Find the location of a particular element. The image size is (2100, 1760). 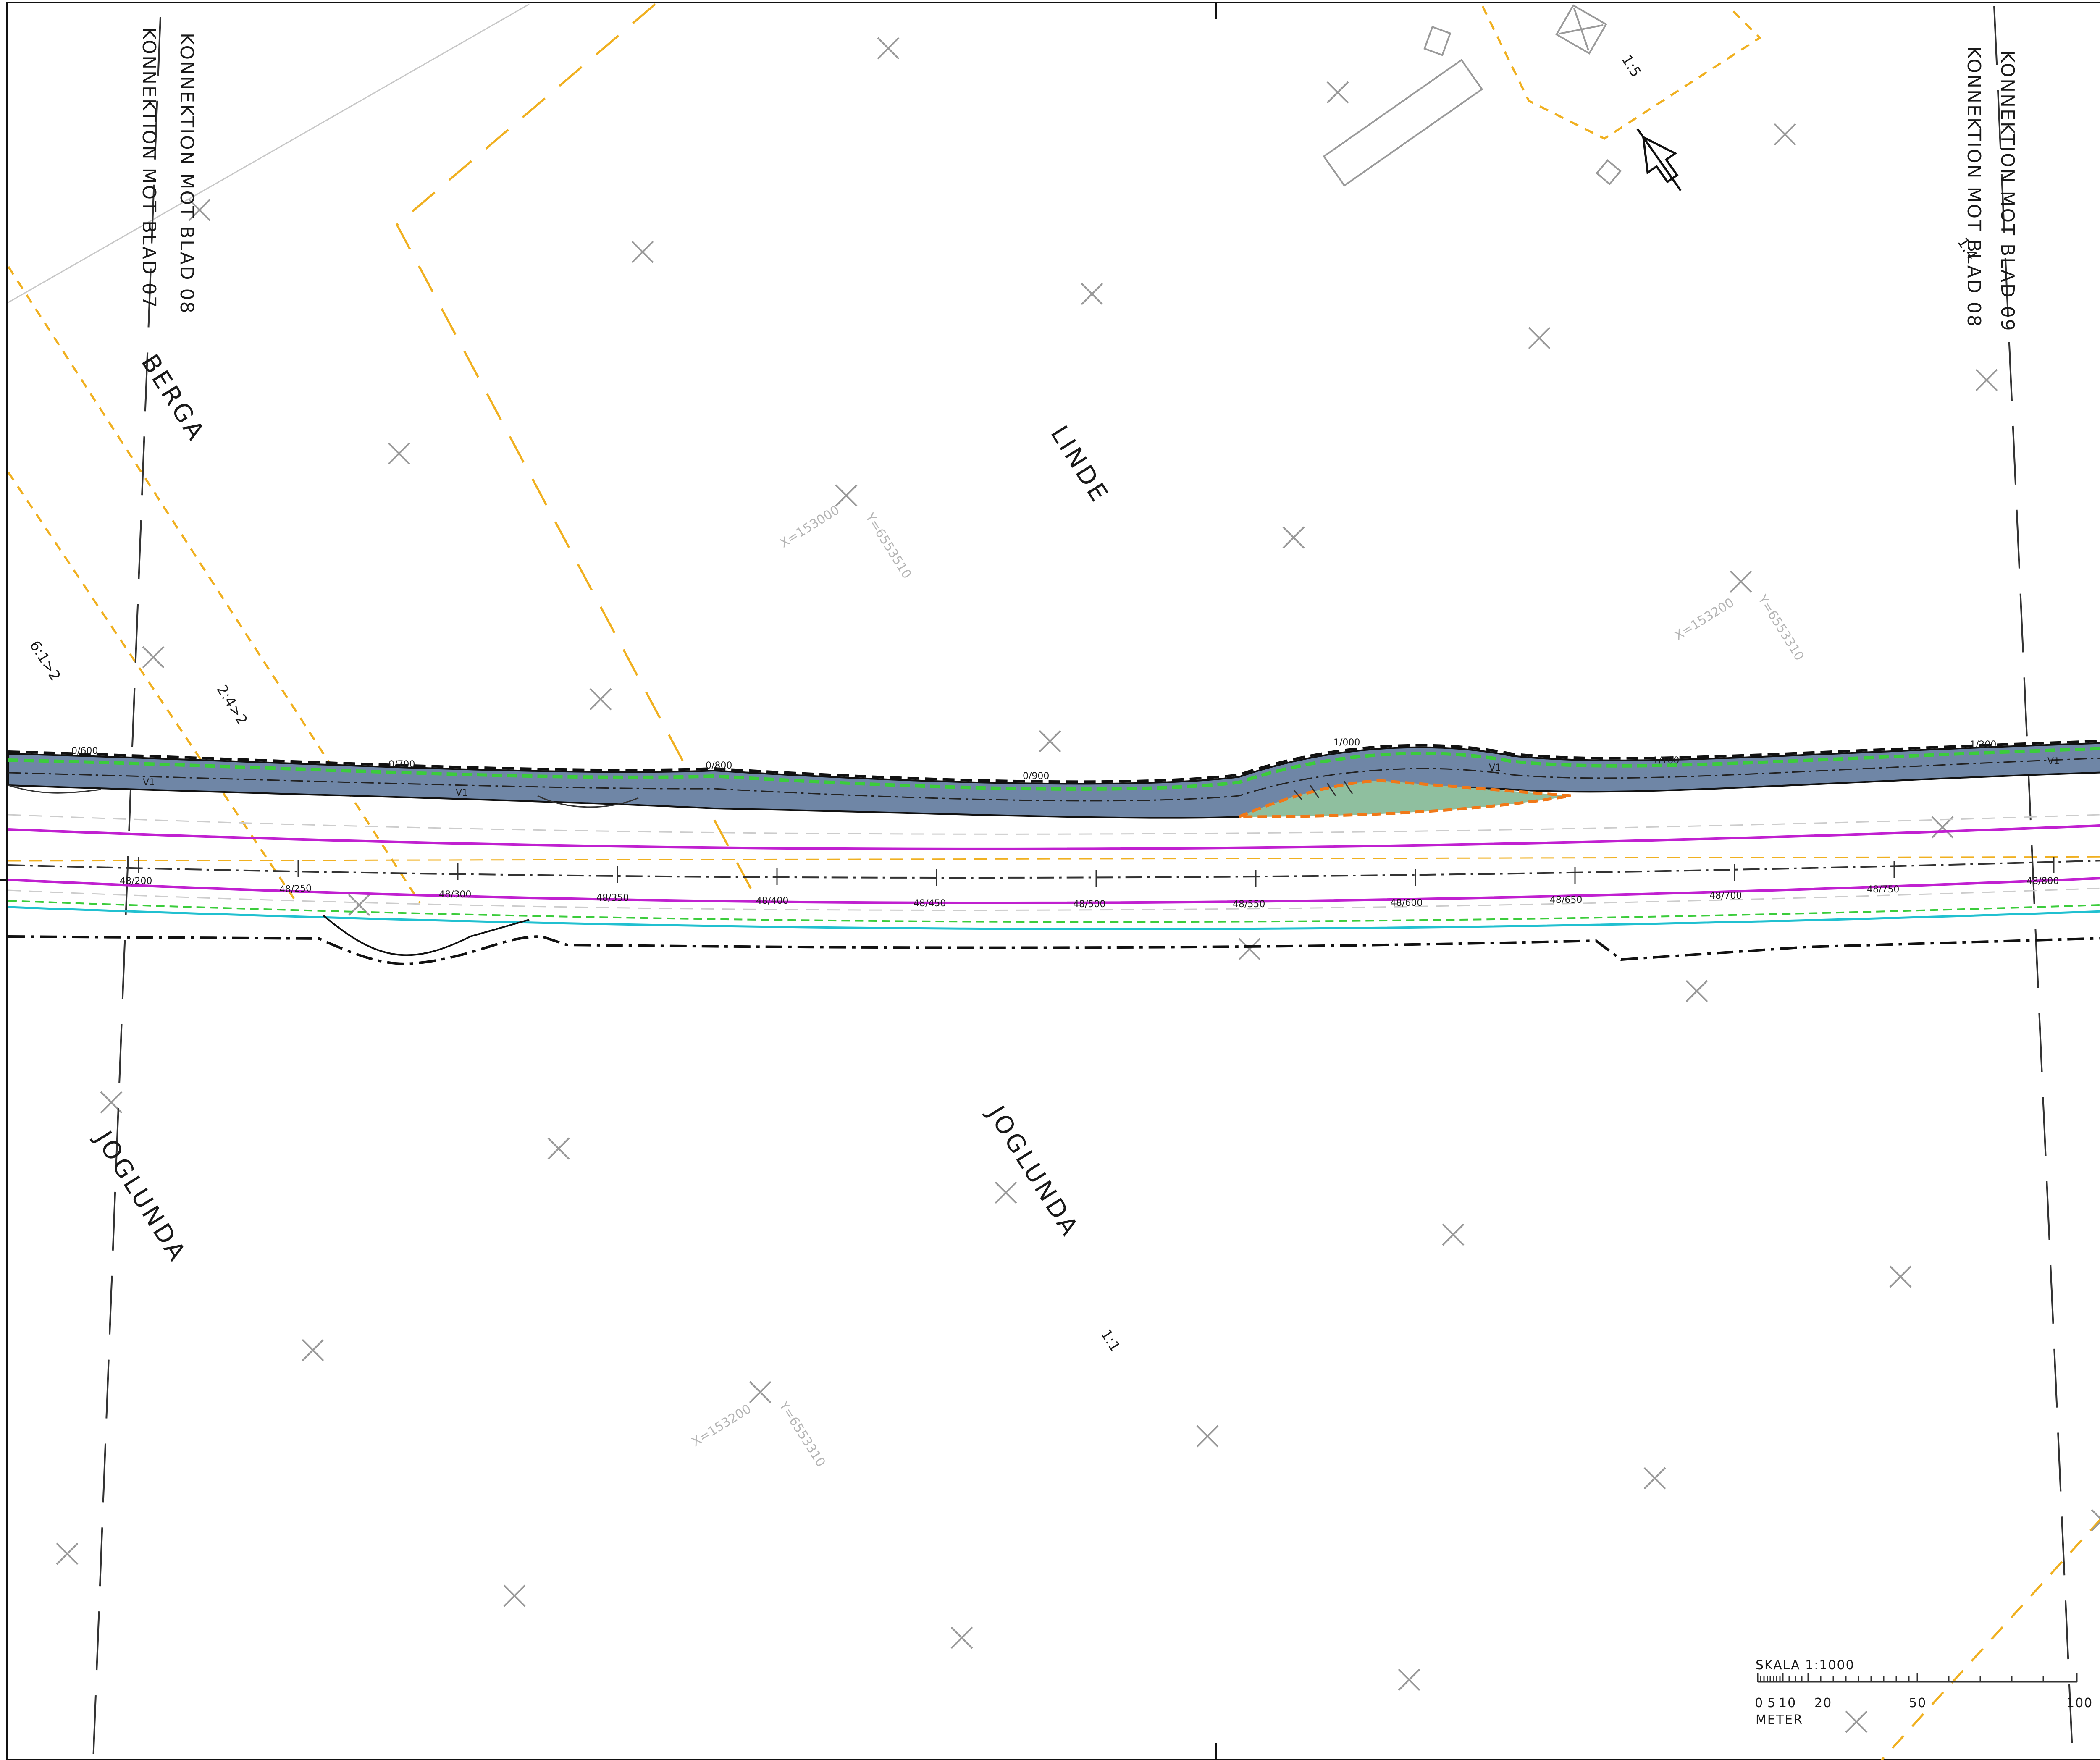

main-chainage-label: 48/350 is located at coordinates (612, 898).